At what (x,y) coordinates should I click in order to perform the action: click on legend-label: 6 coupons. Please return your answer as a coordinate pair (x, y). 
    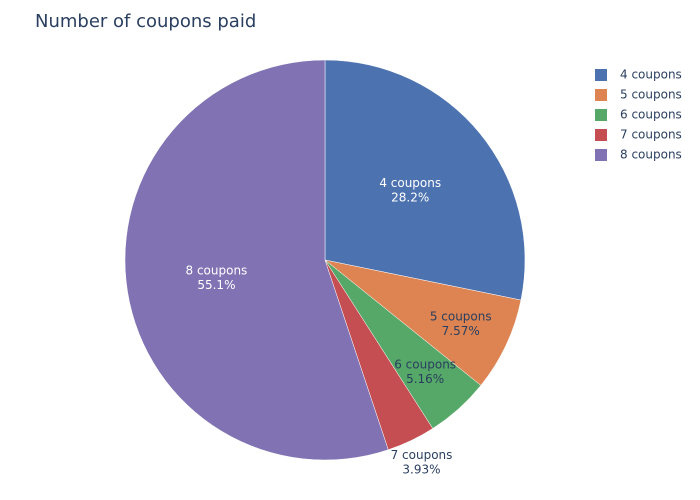
    Looking at the image, I should click on (651, 115).